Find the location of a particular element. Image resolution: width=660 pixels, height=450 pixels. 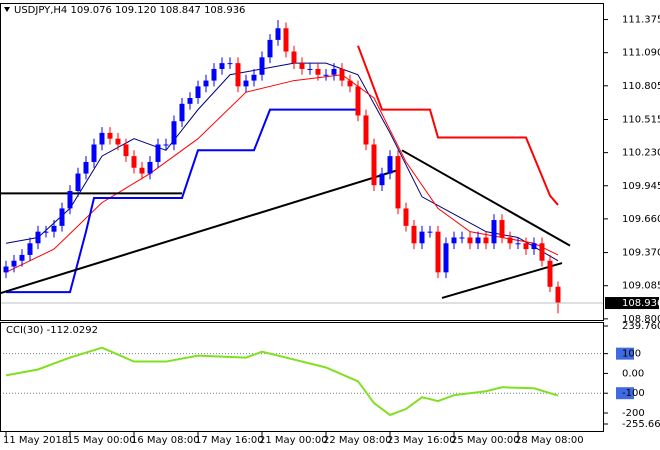

y-tick-label: 110.230 is located at coordinates (641, 153).